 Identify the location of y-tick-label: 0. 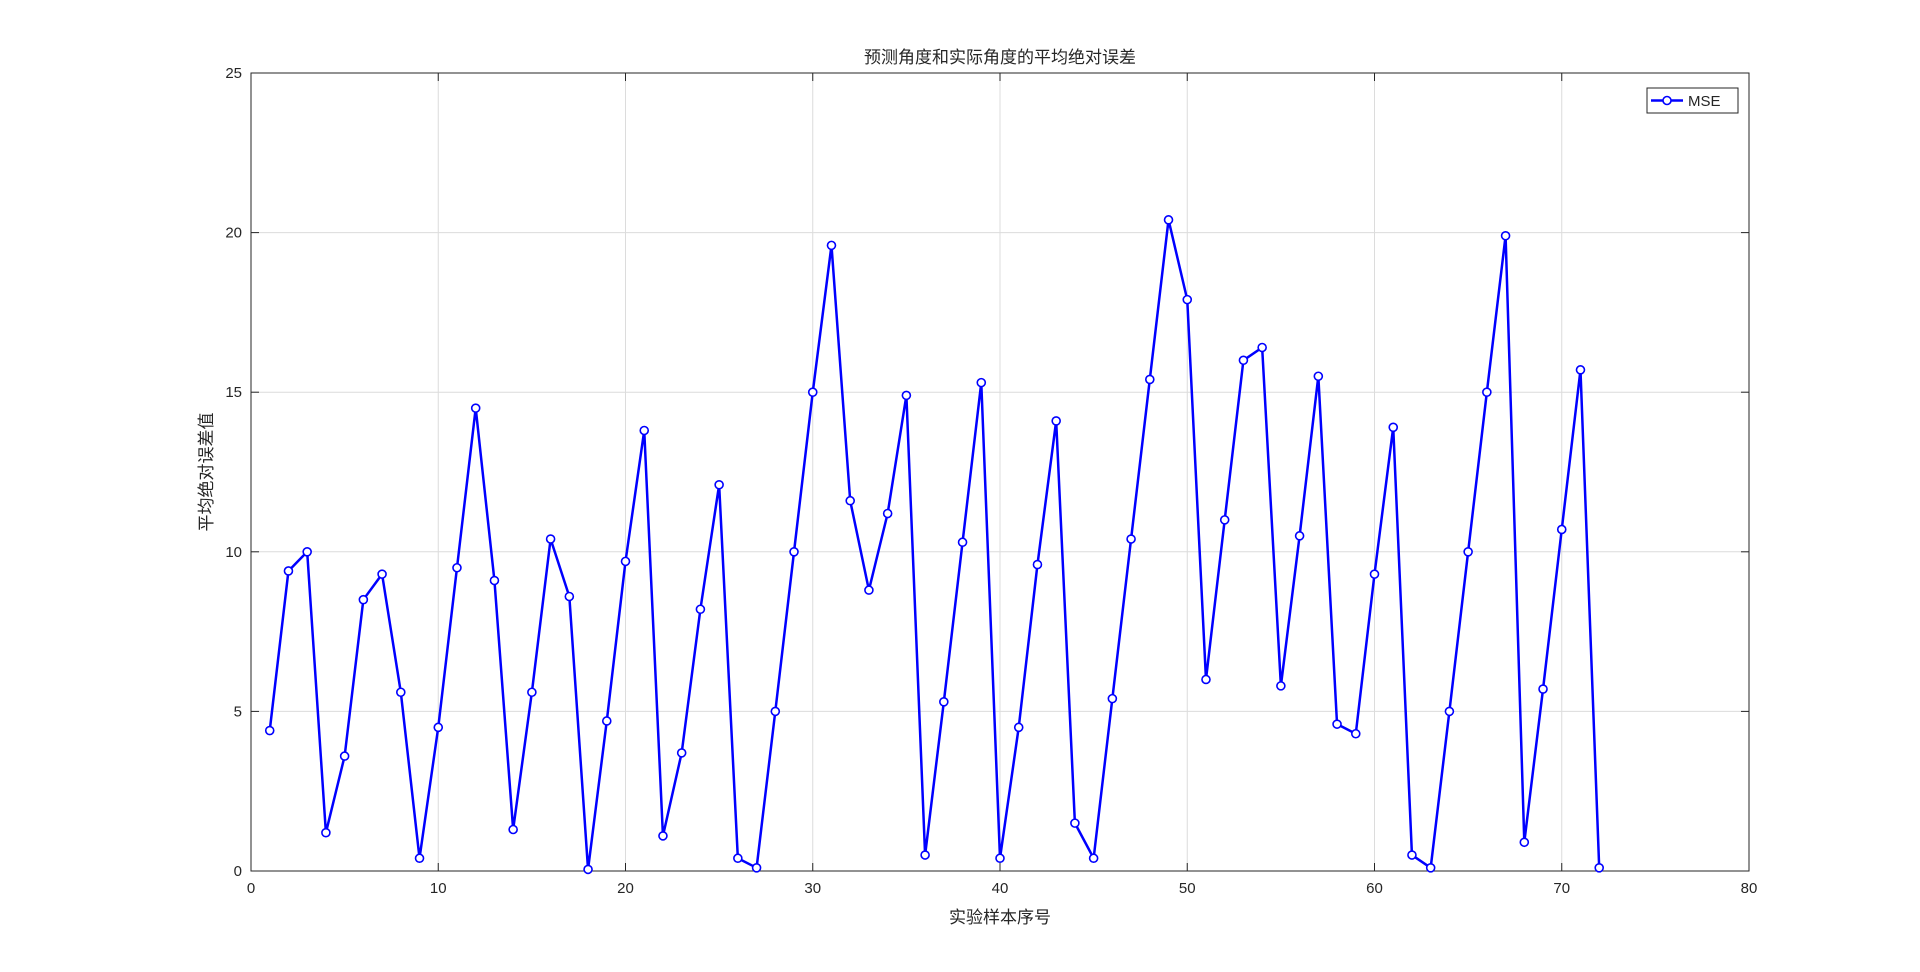
(238, 871).